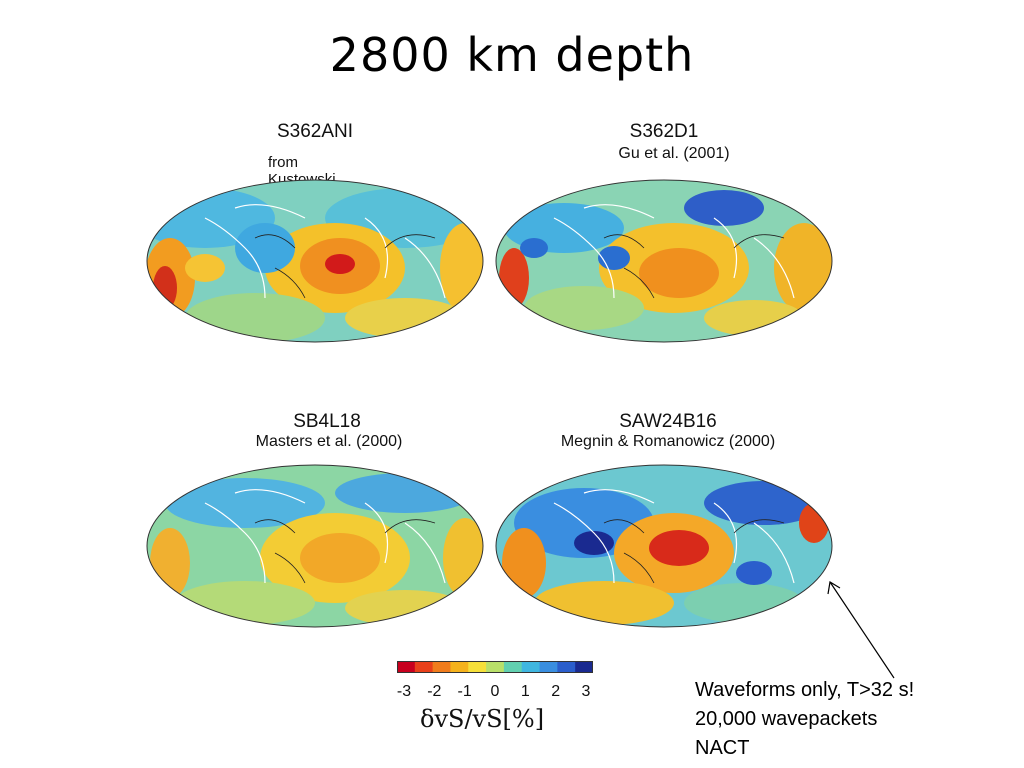 The height and width of the screenshot is (768, 1024). I want to click on colorbar-border, so click(495, 667).